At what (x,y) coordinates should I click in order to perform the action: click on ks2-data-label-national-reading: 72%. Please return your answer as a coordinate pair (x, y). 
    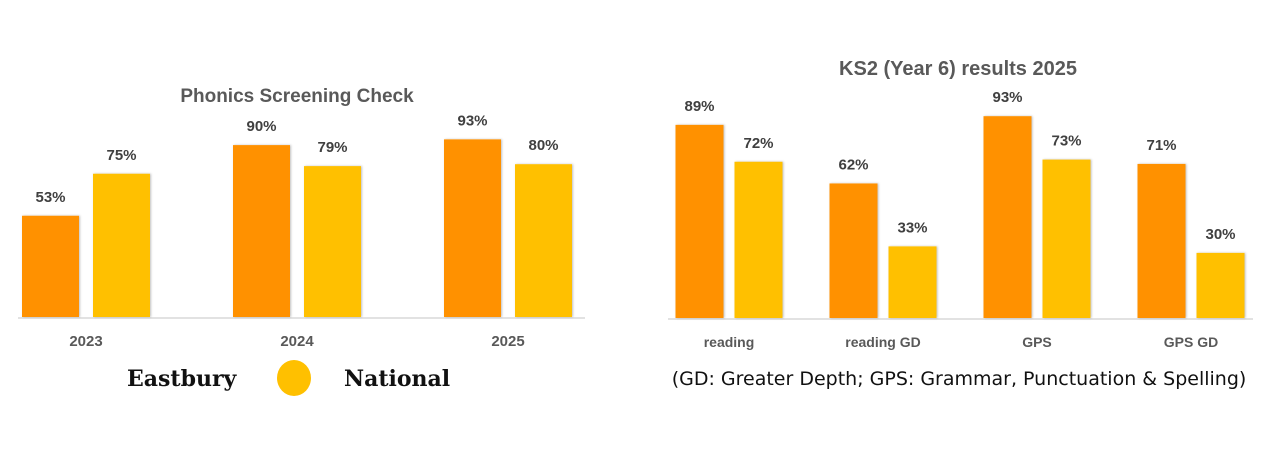
    Looking at the image, I should click on (758, 143).